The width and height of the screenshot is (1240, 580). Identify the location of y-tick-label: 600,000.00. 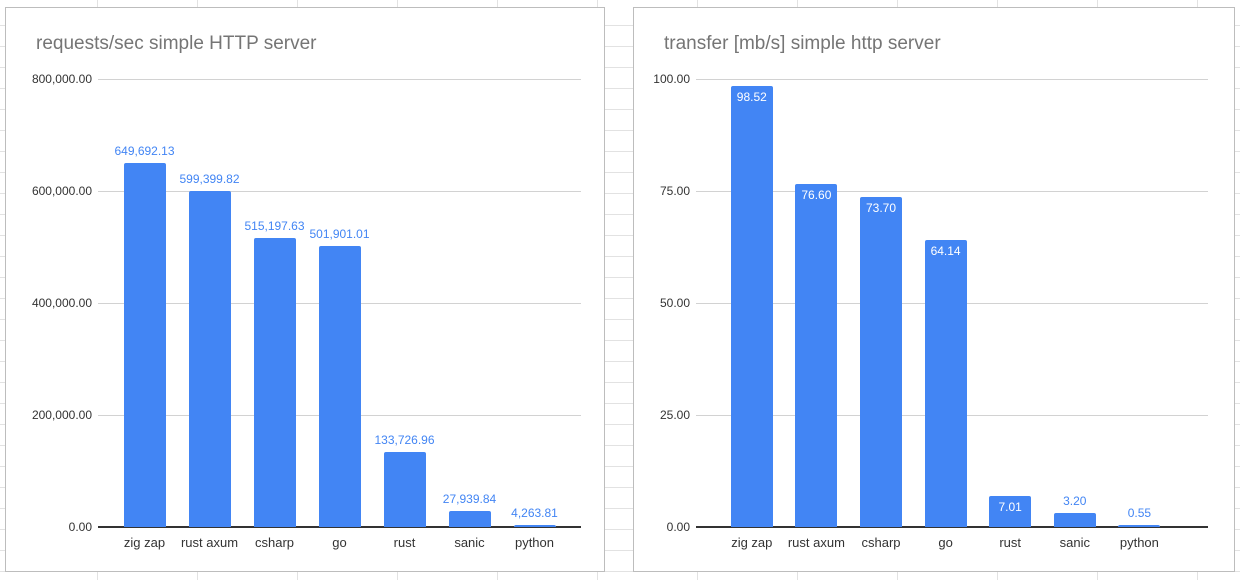
(61, 191).